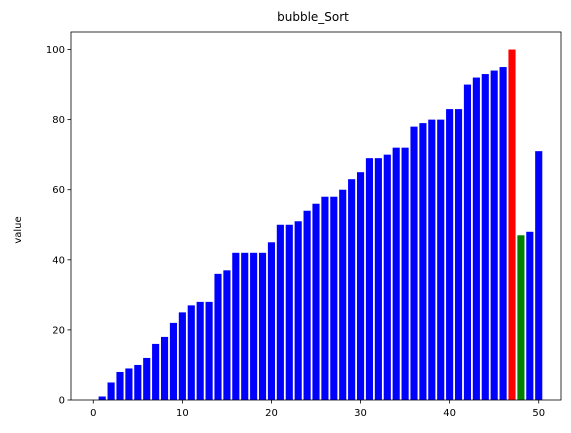 The width and height of the screenshot is (571, 433). What do you see at coordinates (271, 413) in the screenshot?
I see `x-tick-label: 20` at bounding box center [271, 413].